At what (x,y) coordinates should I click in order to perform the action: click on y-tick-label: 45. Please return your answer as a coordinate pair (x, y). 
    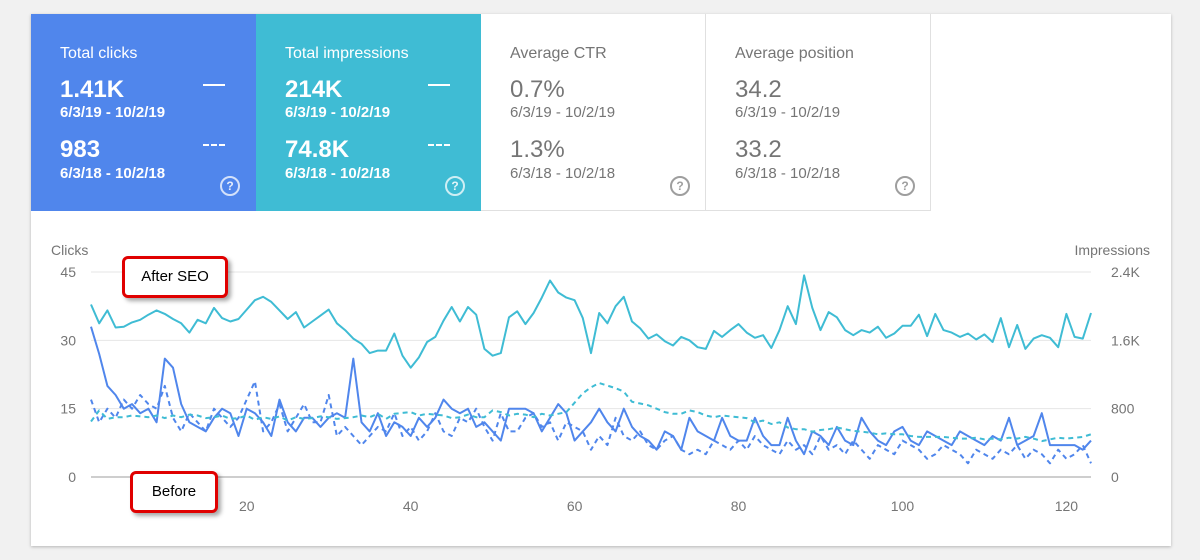
    Looking at the image, I should click on (68, 272).